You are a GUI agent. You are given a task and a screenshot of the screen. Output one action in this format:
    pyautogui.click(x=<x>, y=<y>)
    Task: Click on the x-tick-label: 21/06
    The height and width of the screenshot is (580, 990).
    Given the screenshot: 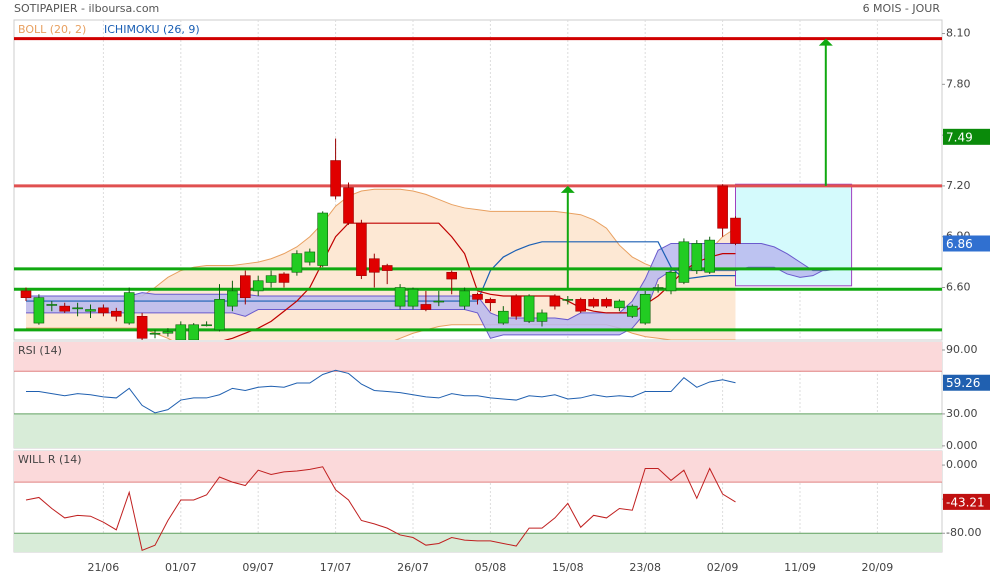 What is the action you would take?
    pyautogui.click(x=104, y=567)
    